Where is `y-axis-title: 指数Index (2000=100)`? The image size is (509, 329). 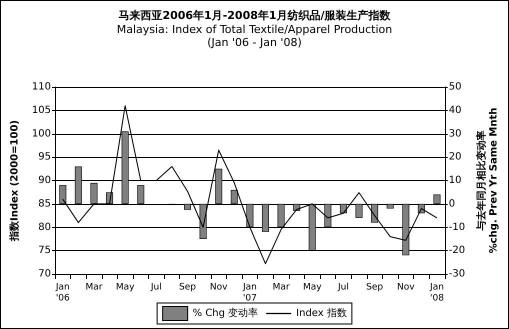
y-axis-title: 指数Index (2000=100) is located at coordinates (14, 181).